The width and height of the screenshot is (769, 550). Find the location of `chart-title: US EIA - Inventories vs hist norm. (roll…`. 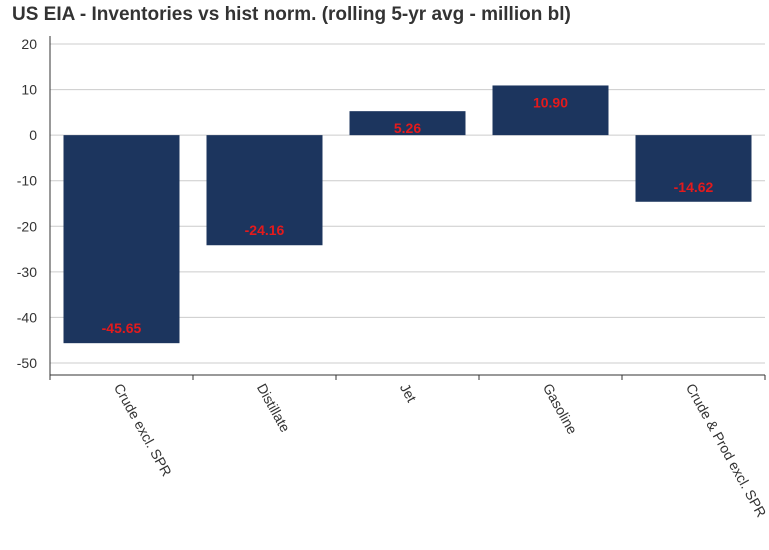

chart-title: US EIA - Inventories vs hist norm. (roll… is located at coordinates (291, 14).